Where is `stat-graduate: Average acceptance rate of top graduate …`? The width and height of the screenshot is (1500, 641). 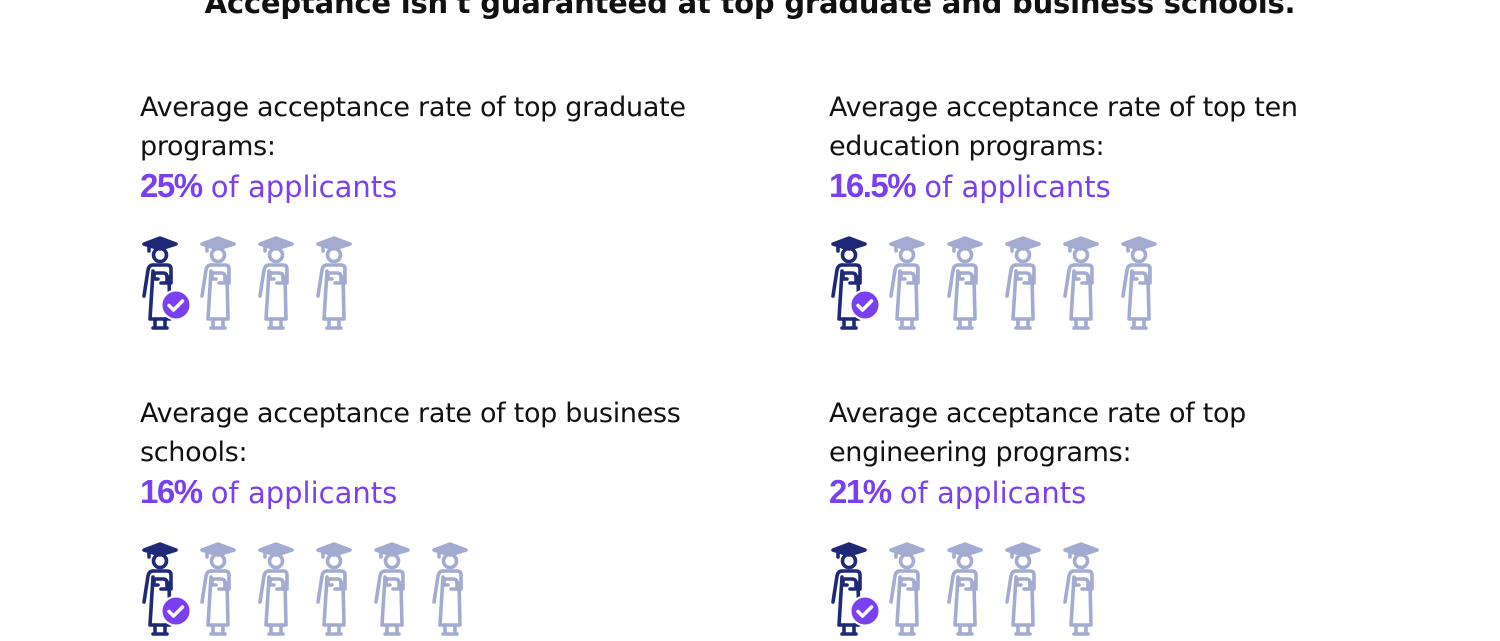 stat-graduate: Average acceptance rate of top graduate … is located at coordinates (420, 209).